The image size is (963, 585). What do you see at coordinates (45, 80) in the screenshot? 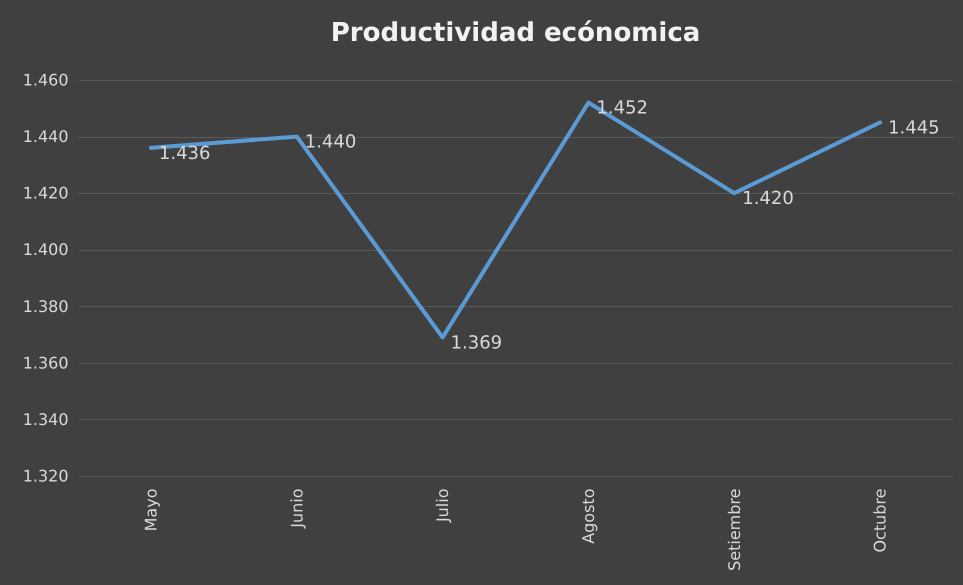
I see `y-tick-label: 1.460` at bounding box center [45, 80].